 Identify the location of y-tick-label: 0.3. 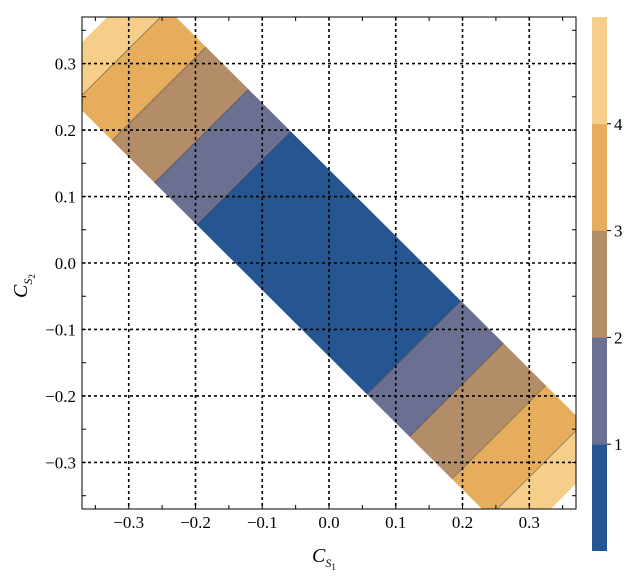
(65, 64).